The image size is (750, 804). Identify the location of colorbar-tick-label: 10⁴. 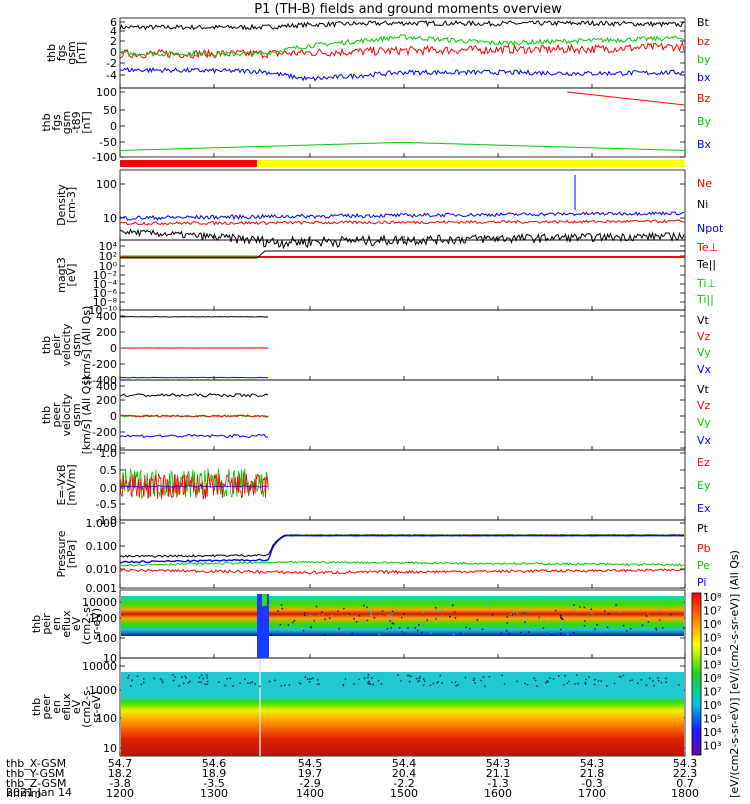
(712, 651).